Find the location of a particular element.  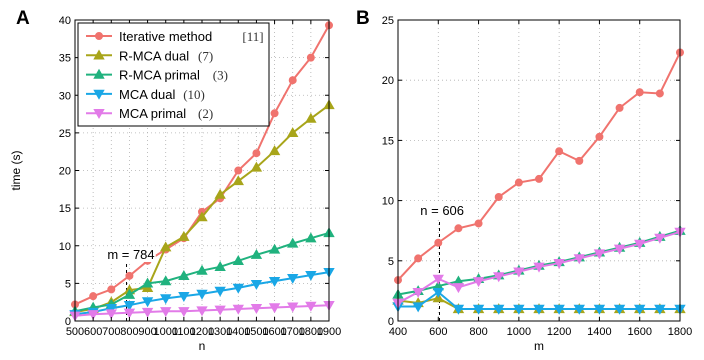

legend-item: R-MCA dual (7) is located at coordinates (149, 55).